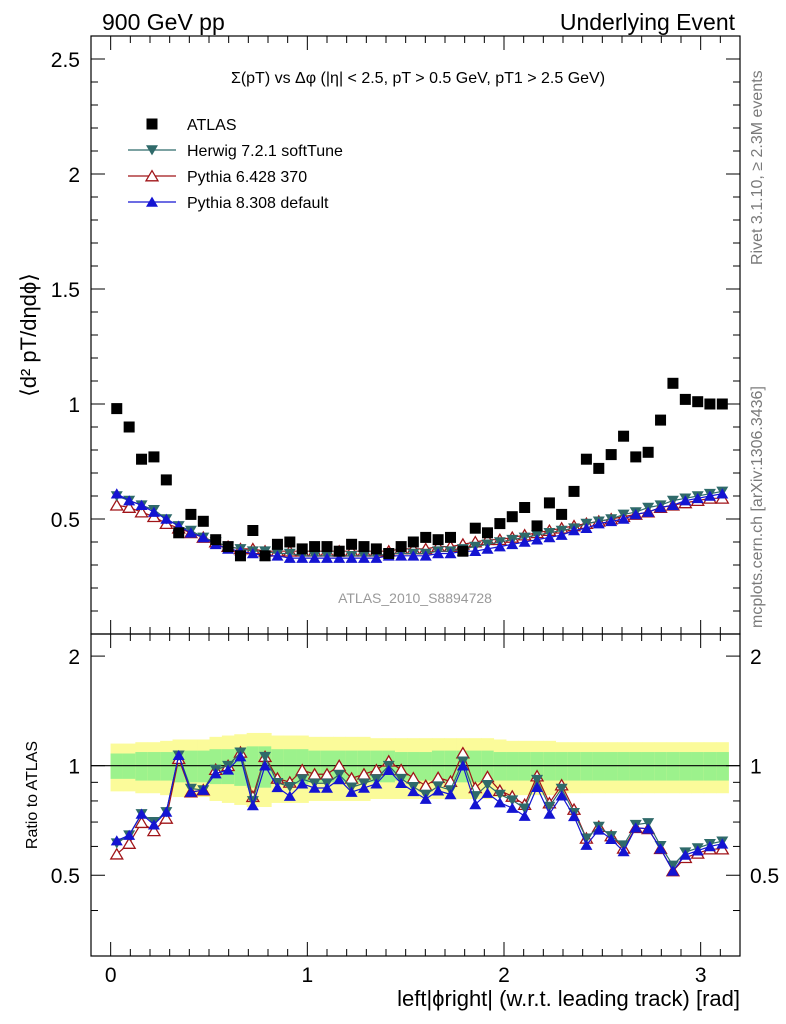 The image size is (786, 1024). What do you see at coordinates (757, 507) in the screenshot?
I see `mcplots-reference-label: mcplots.cern.ch [arXiv:1306.3436]` at bounding box center [757, 507].